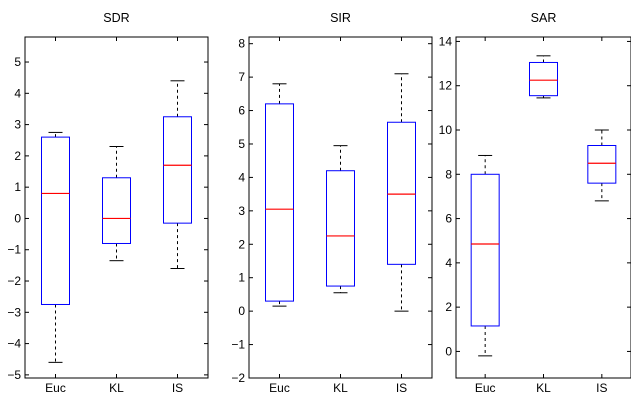  What do you see at coordinates (14, 375) in the screenshot?
I see `y-tick-label: −5` at bounding box center [14, 375].